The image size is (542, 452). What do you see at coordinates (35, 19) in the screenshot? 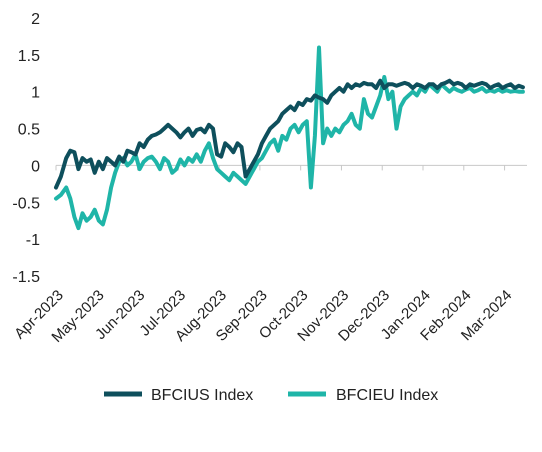
I see `y-tick-label: 2` at bounding box center [35, 19].